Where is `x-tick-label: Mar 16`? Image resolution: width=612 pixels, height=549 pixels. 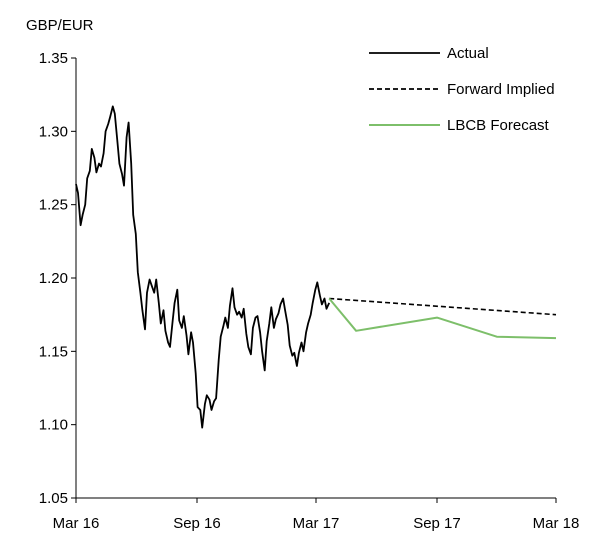 x-tick-label: Mar 16 is located at coordinates (76, 523).